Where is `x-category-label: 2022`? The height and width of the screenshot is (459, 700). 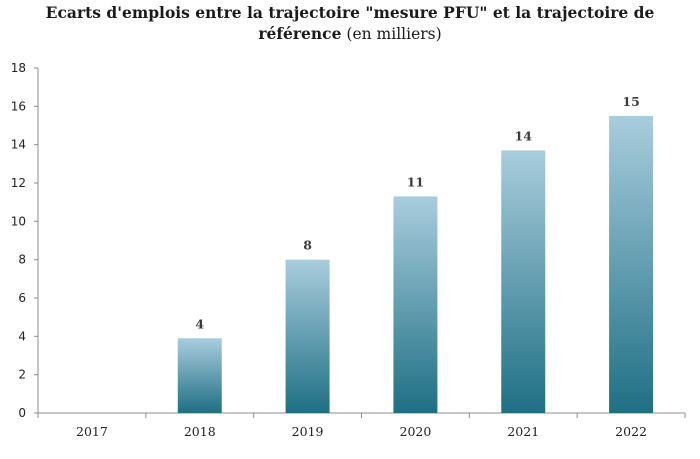 x-category-label: 2022 is located at coordinates (631, 431).